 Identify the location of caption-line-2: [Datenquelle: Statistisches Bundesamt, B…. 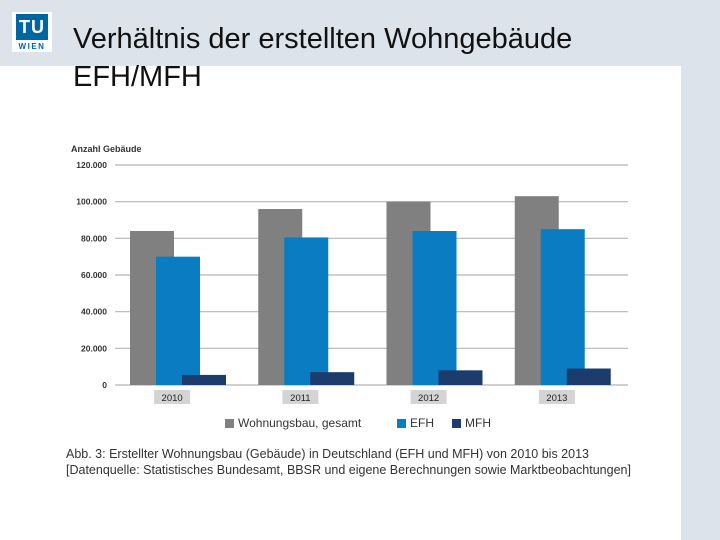
(348, 470).